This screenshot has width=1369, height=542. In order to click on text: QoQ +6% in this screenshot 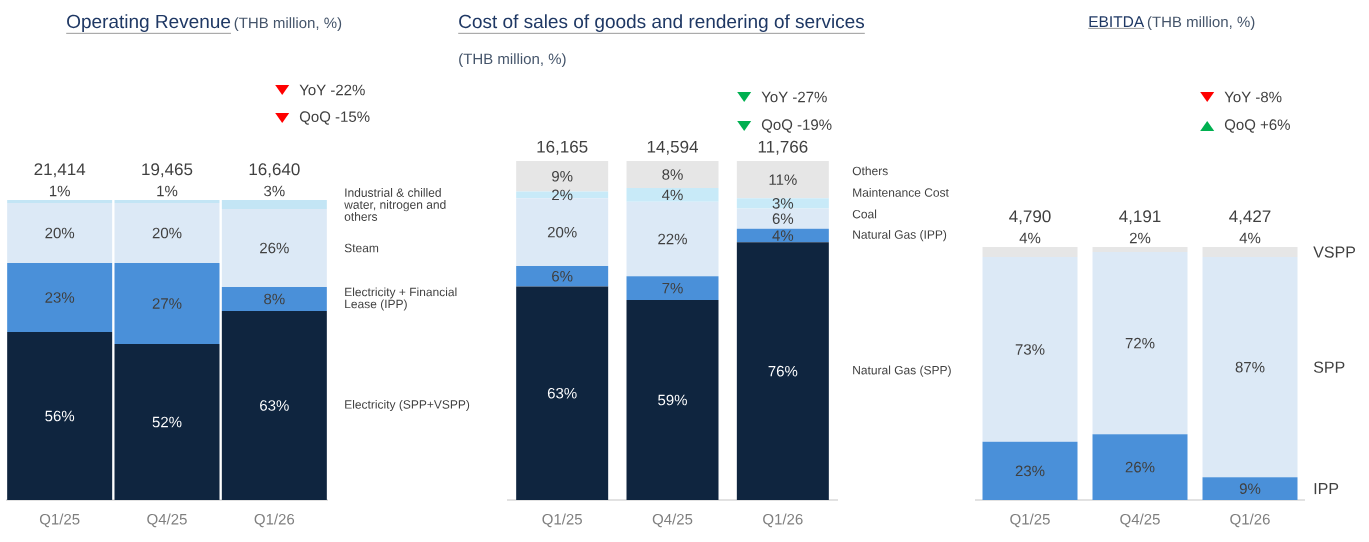, I will do `click(1257, 126)`.